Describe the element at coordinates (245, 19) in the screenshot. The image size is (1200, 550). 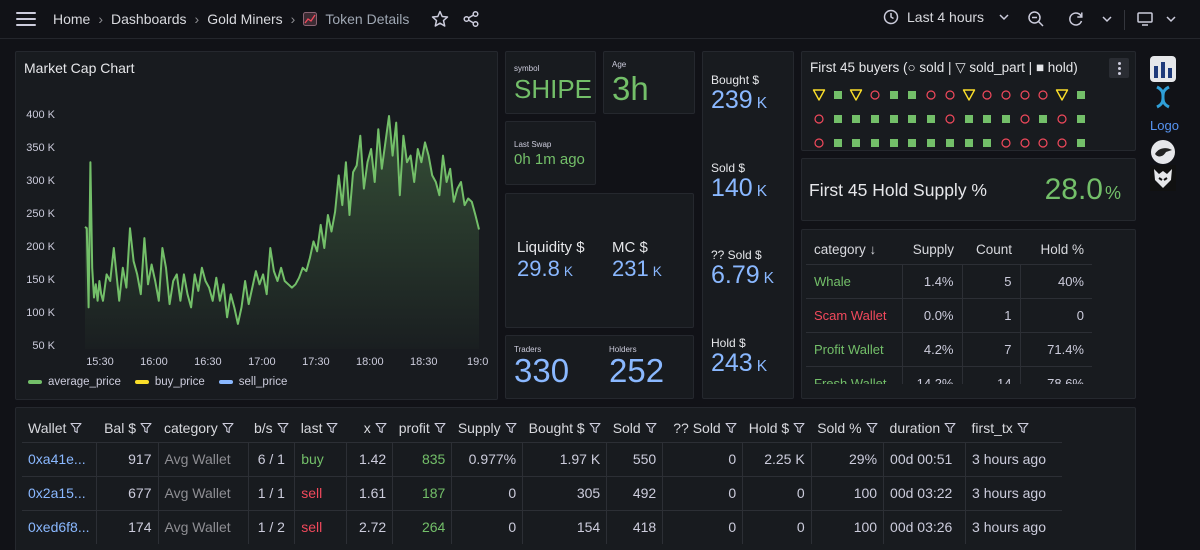
I see `breadcrumb-folder: Gold Miners` at that location.